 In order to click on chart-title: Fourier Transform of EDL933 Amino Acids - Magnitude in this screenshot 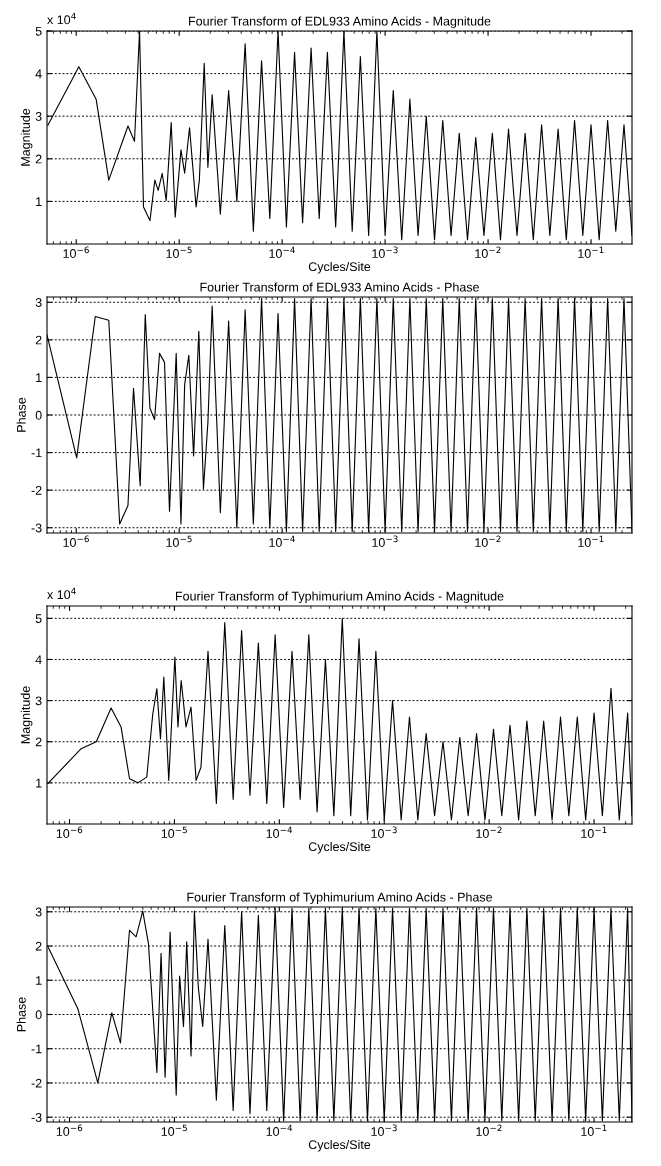, I will do `click(340, 22)`.